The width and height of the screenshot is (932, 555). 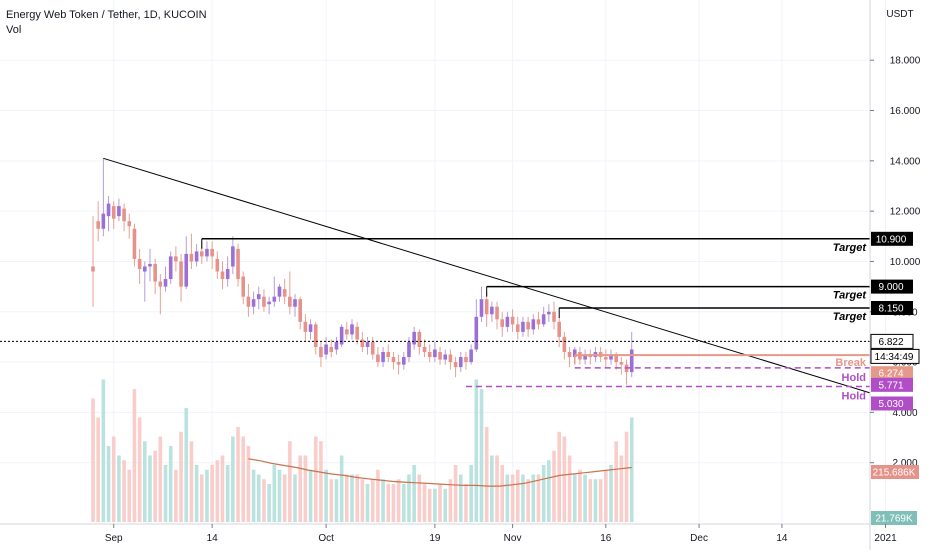 I want to click on time-axis: Sep14Oct19Nov16Dec14202118, so click(x=466, y=533).